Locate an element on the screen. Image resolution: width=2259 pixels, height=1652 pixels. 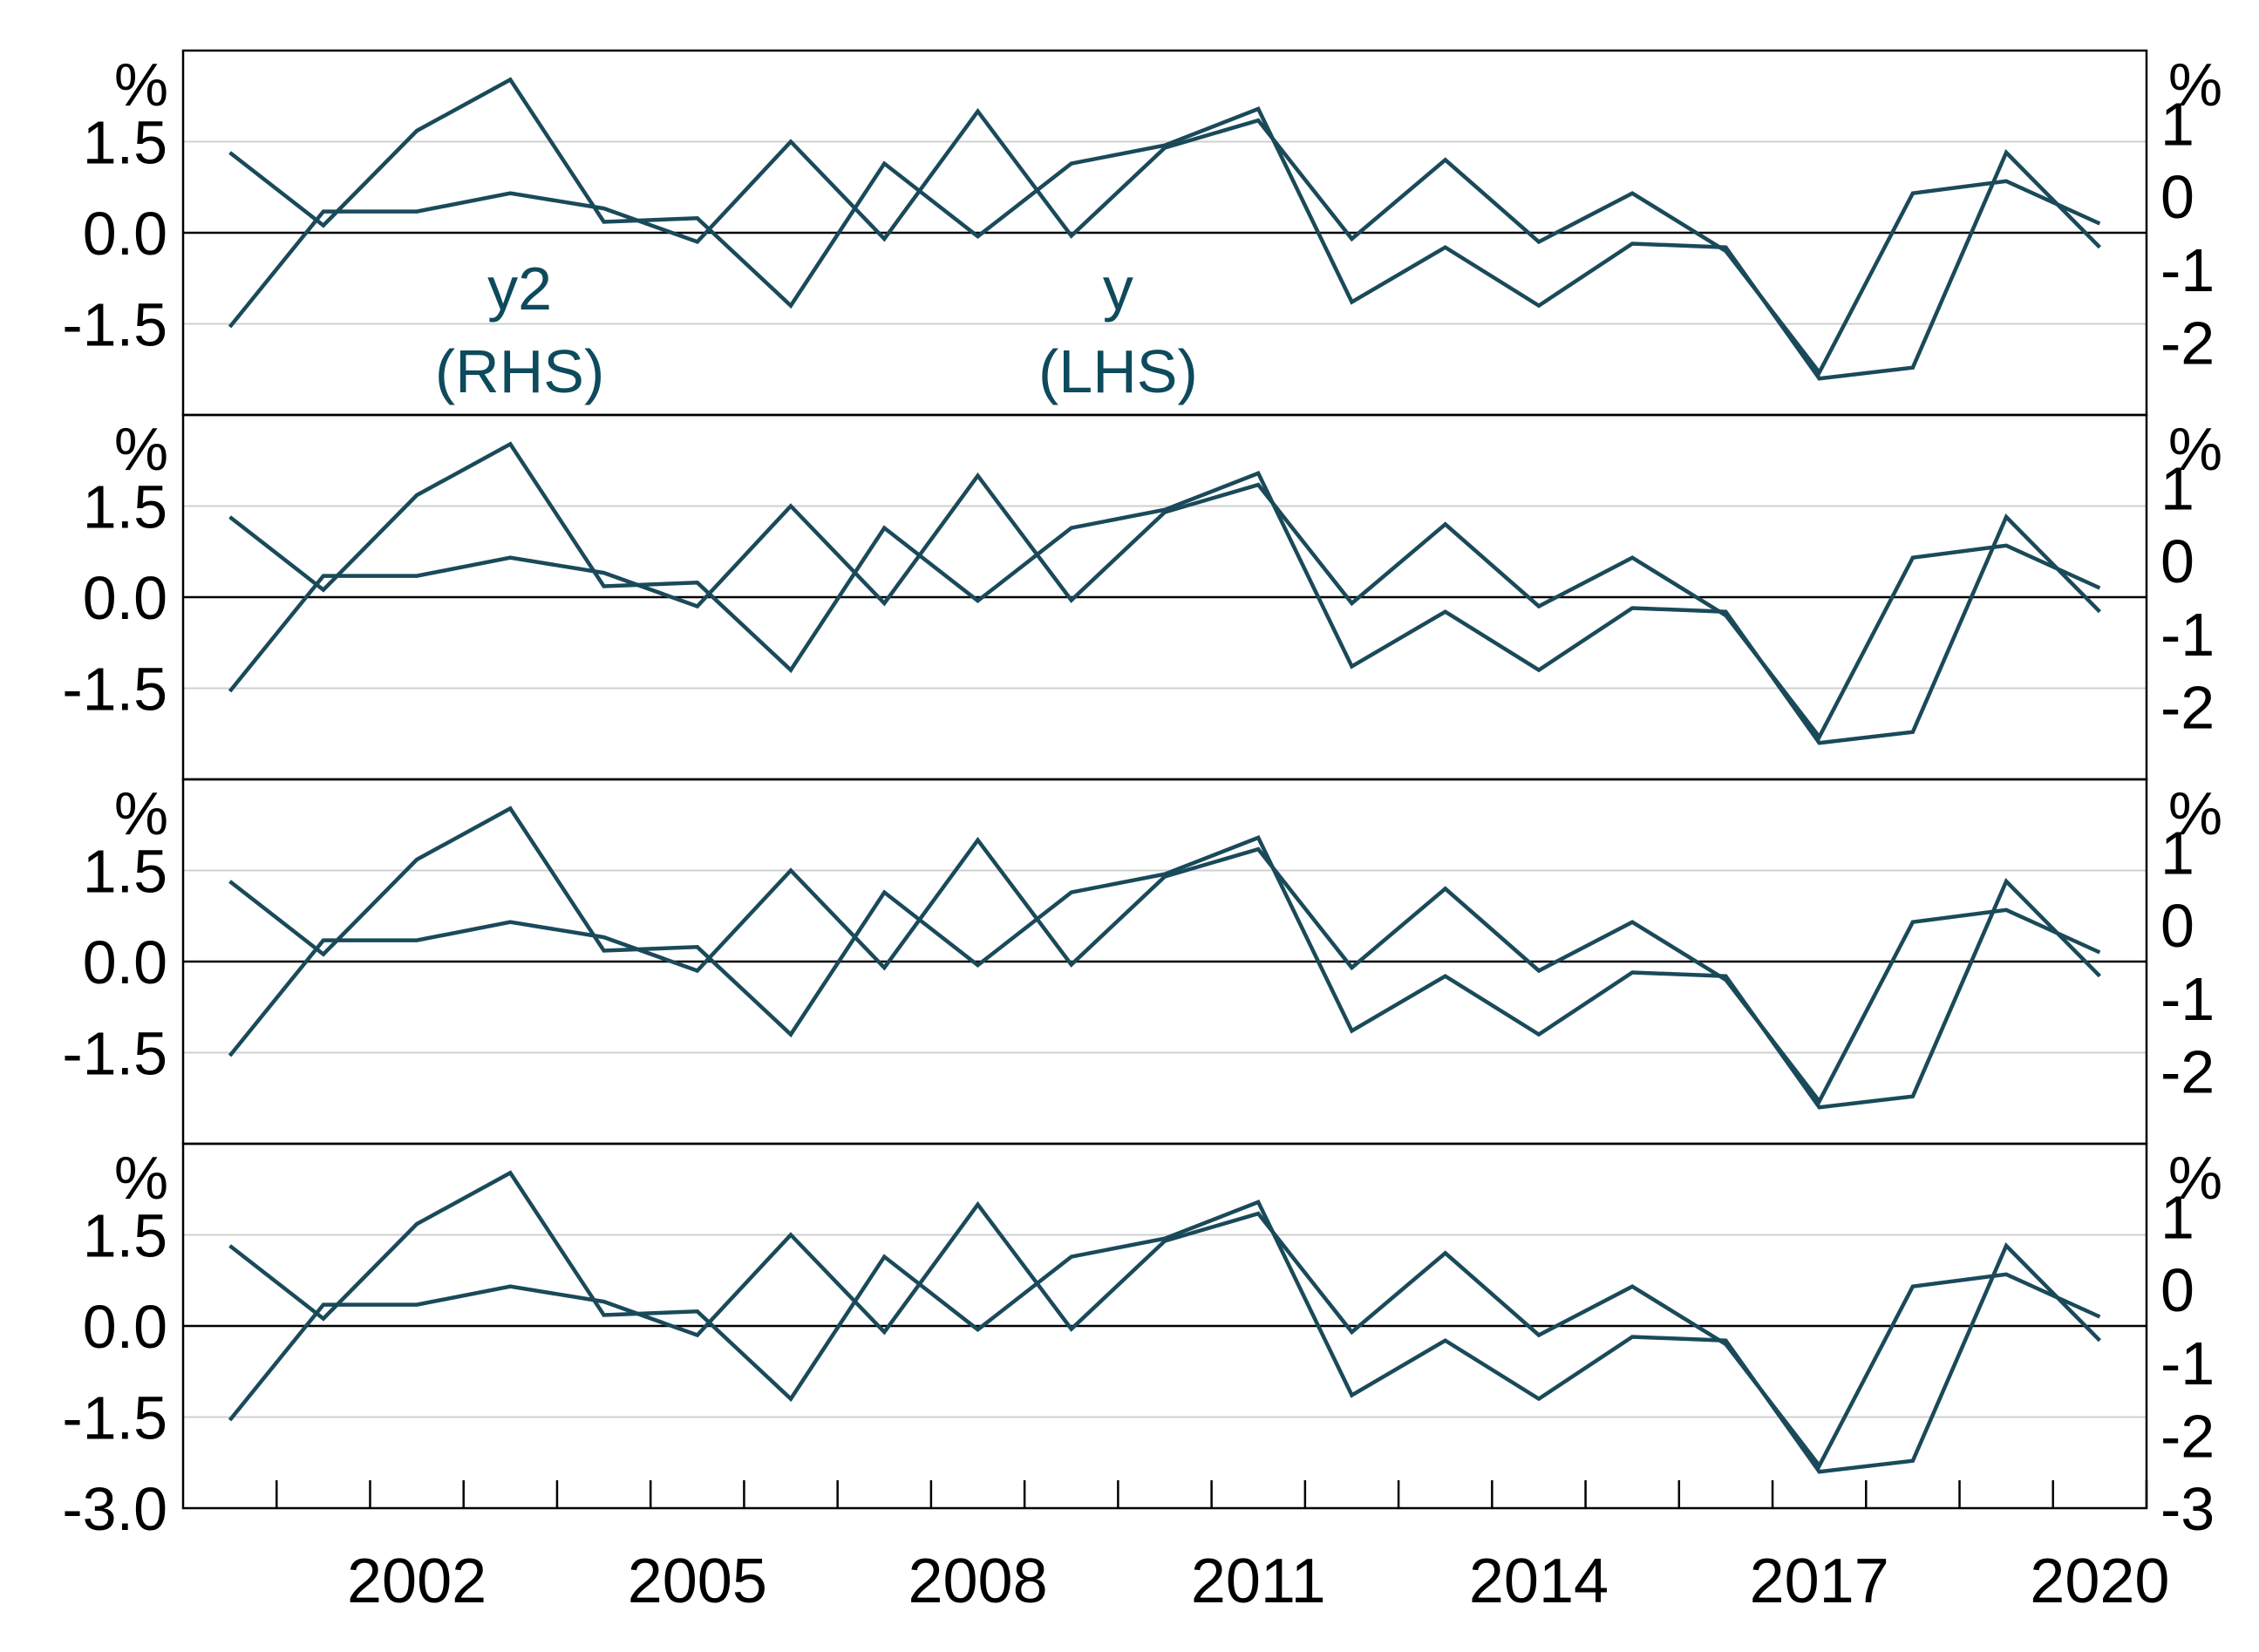
annotation-series-name: y is located at coordinates (1118, 289).